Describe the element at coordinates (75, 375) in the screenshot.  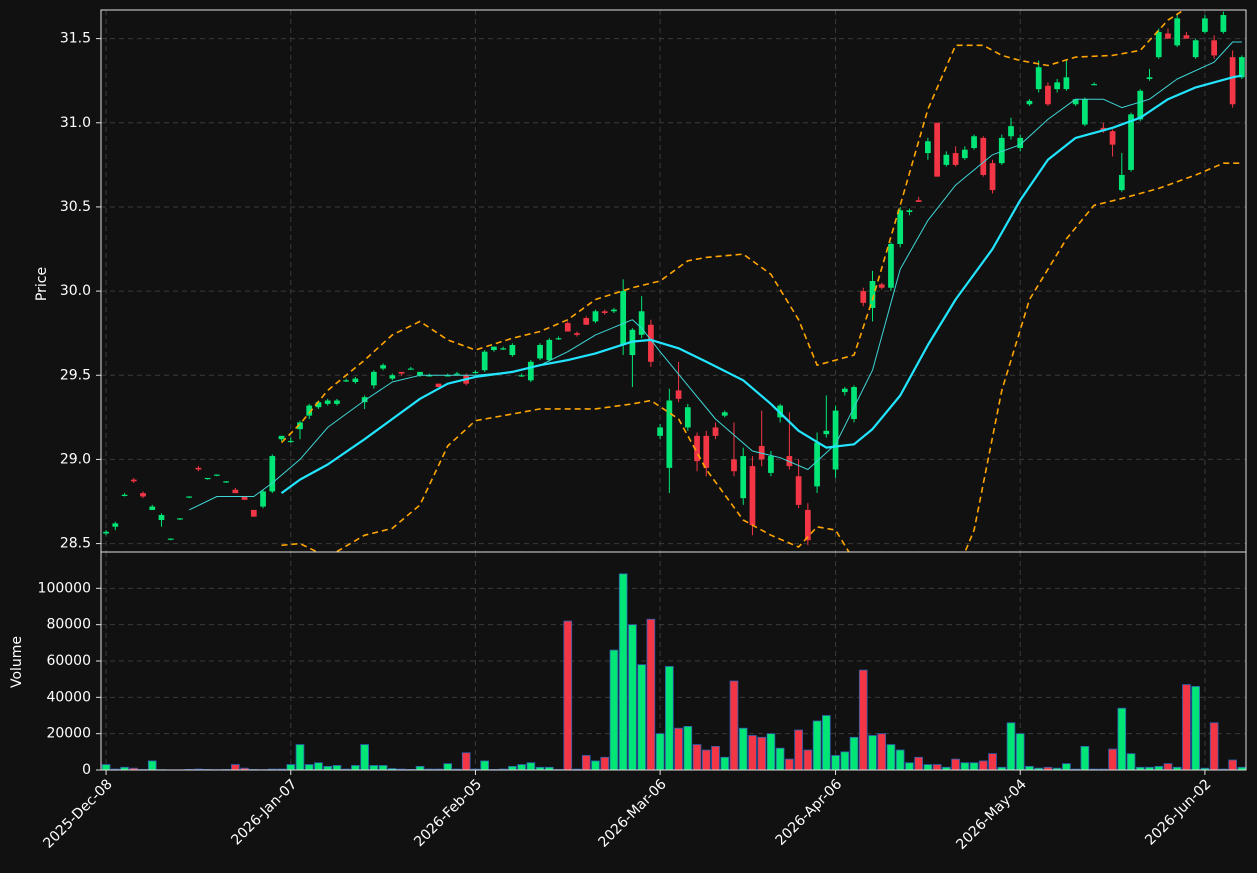
I see `y-tick-label: 29.5` at that location.